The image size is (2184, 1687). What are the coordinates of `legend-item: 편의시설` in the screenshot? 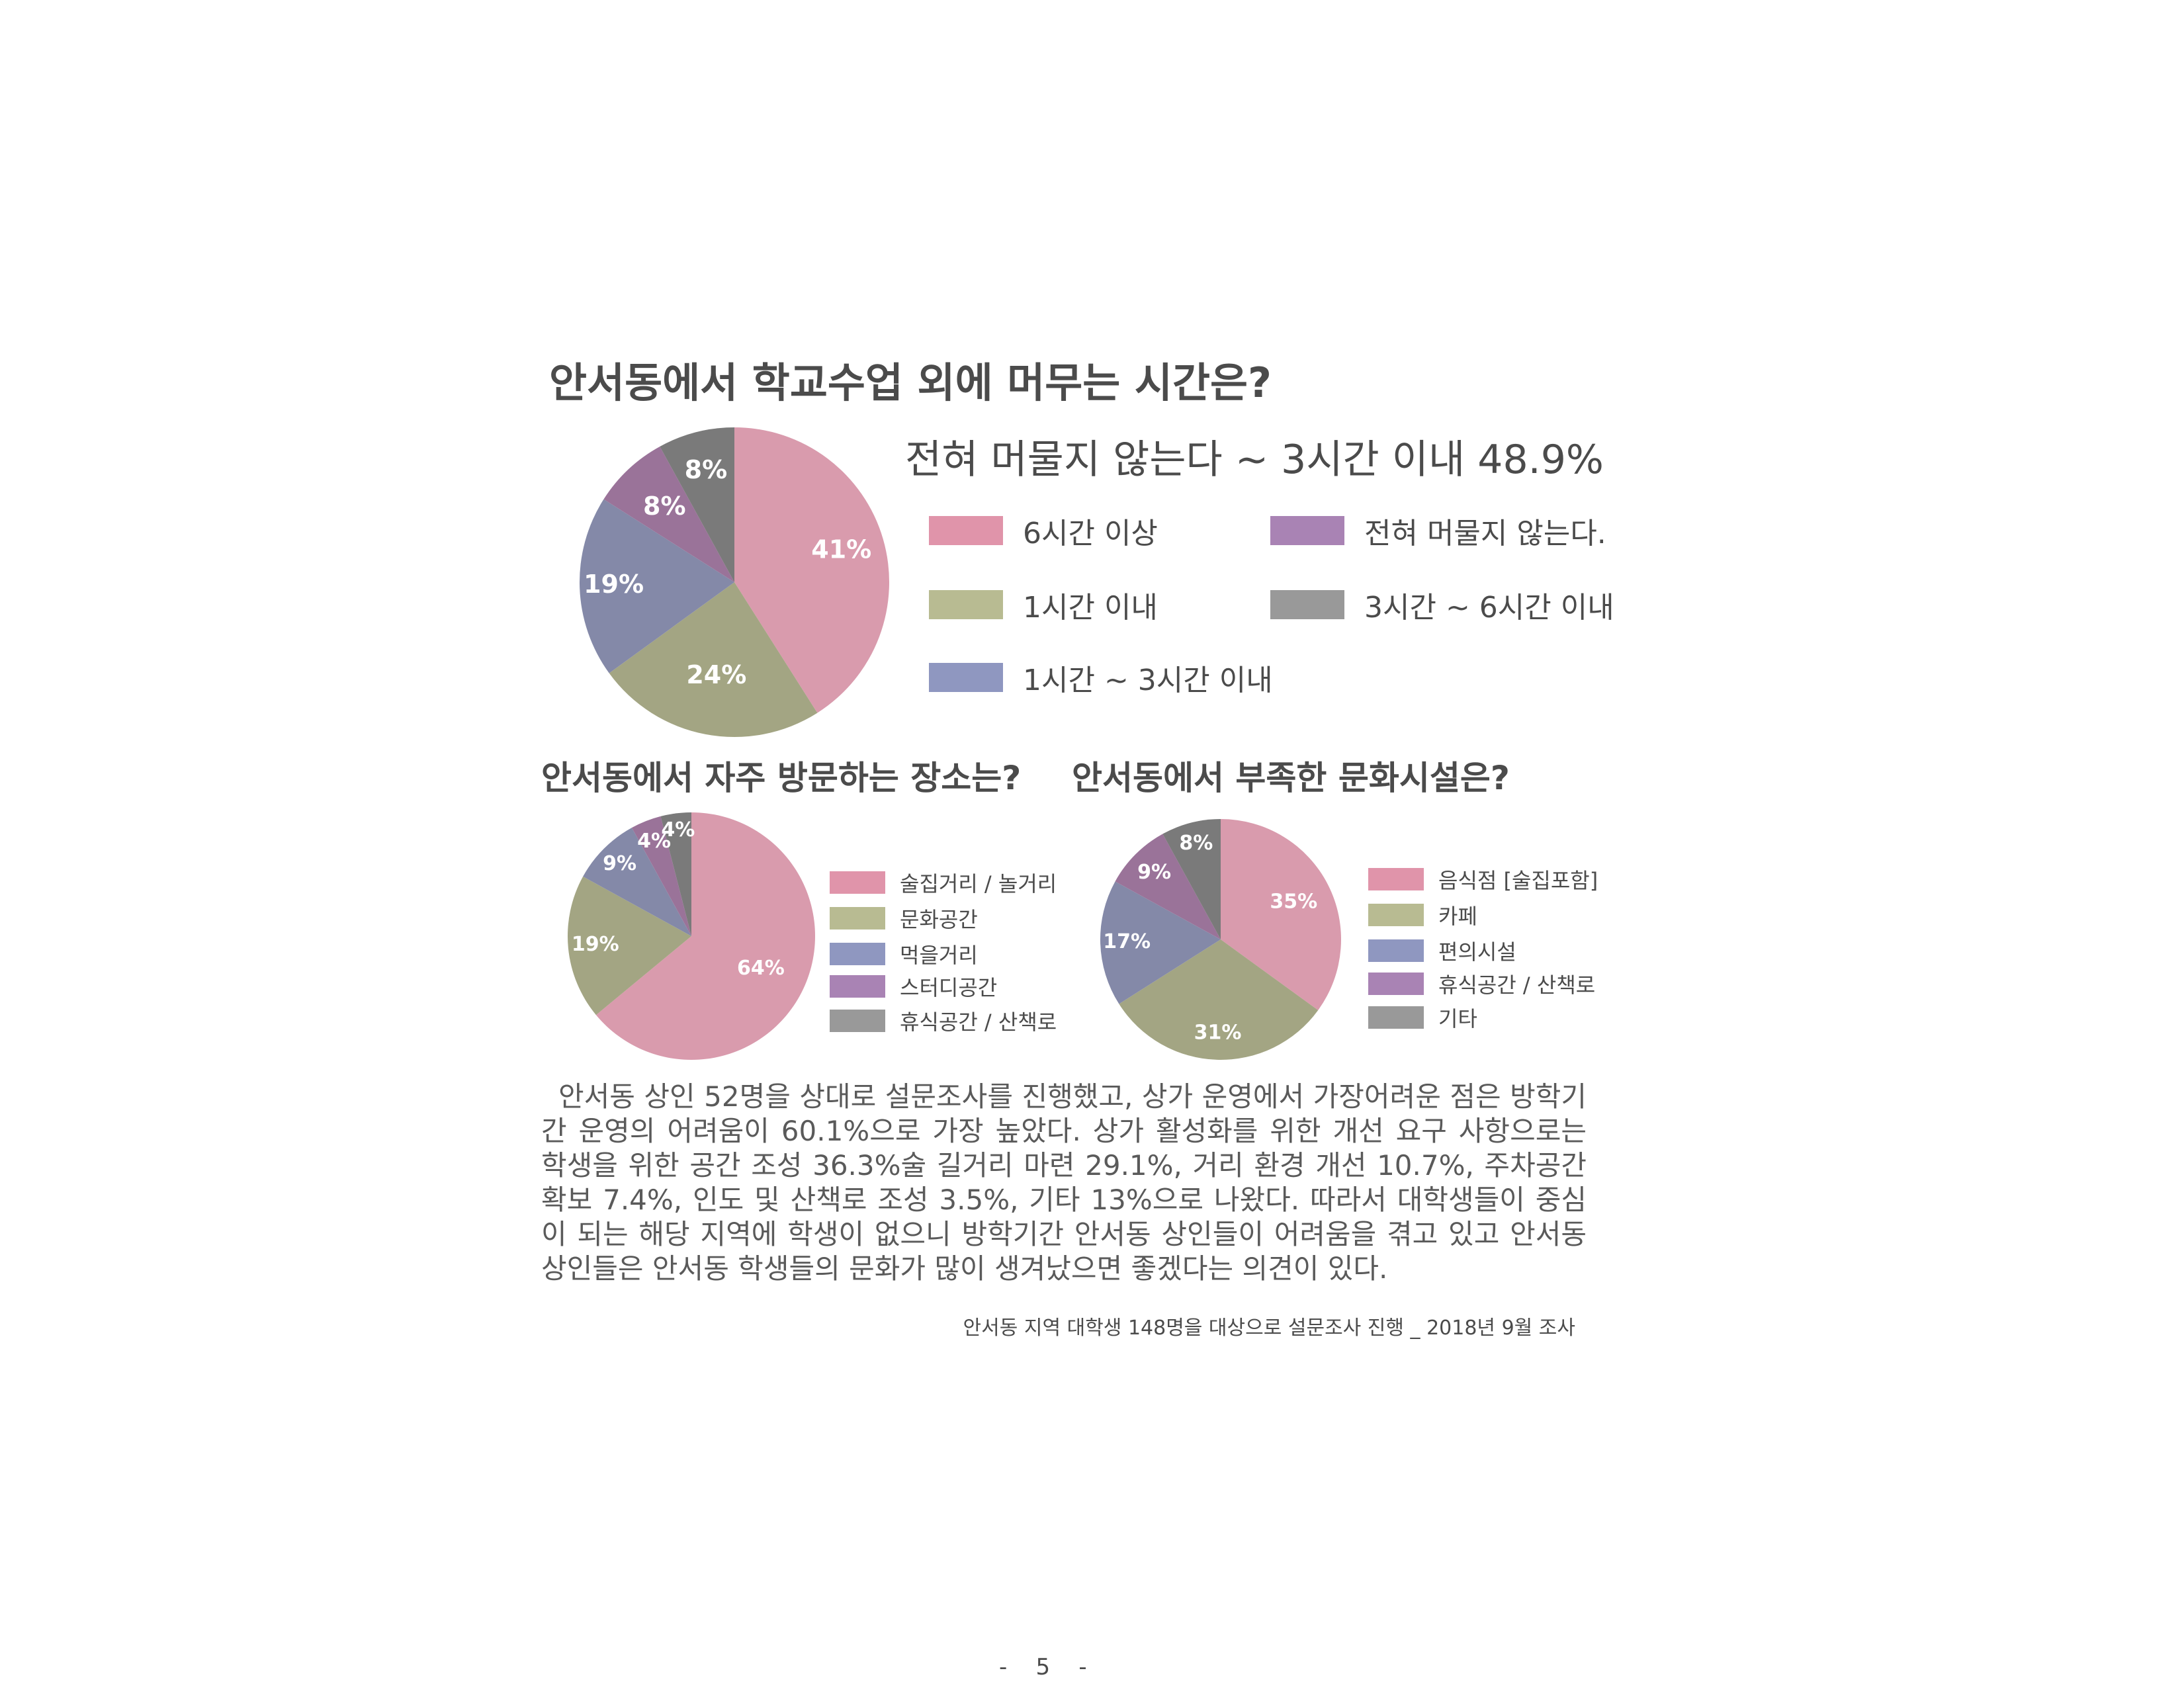 It's located at (1442, 950).